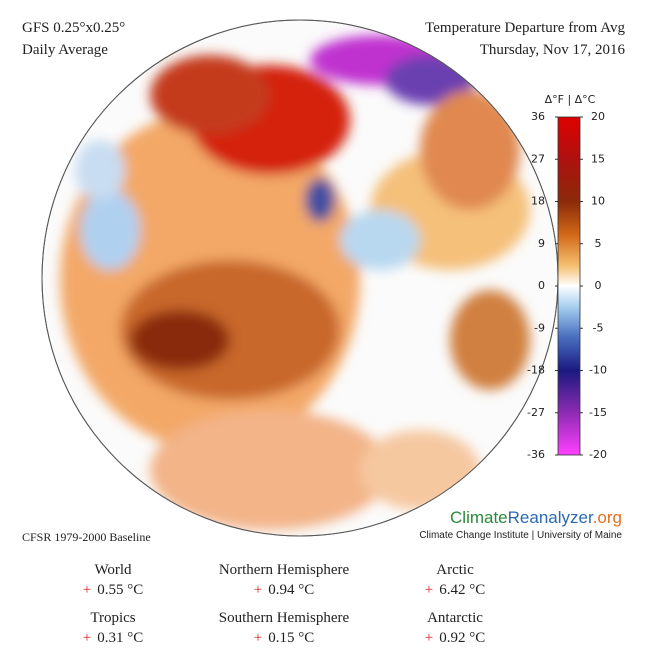  I want to click on celsius-tick-label: -15, so click(598, 412).